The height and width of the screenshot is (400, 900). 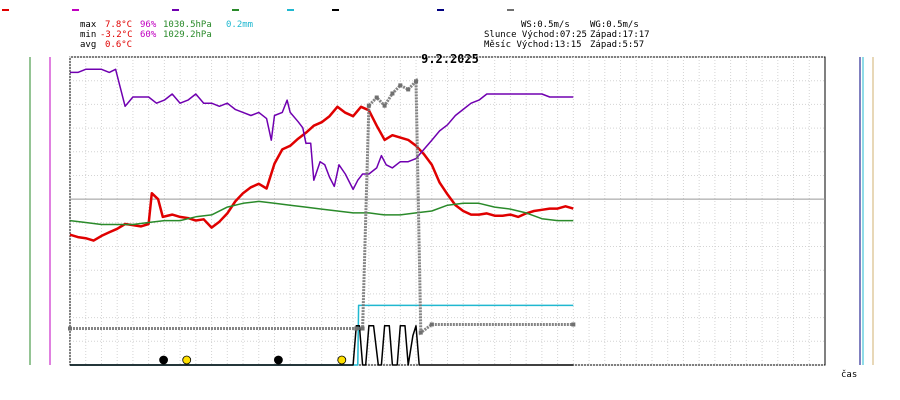 I want to click on stat-min-temp: -3.2°C, so click(x=116, y=35).